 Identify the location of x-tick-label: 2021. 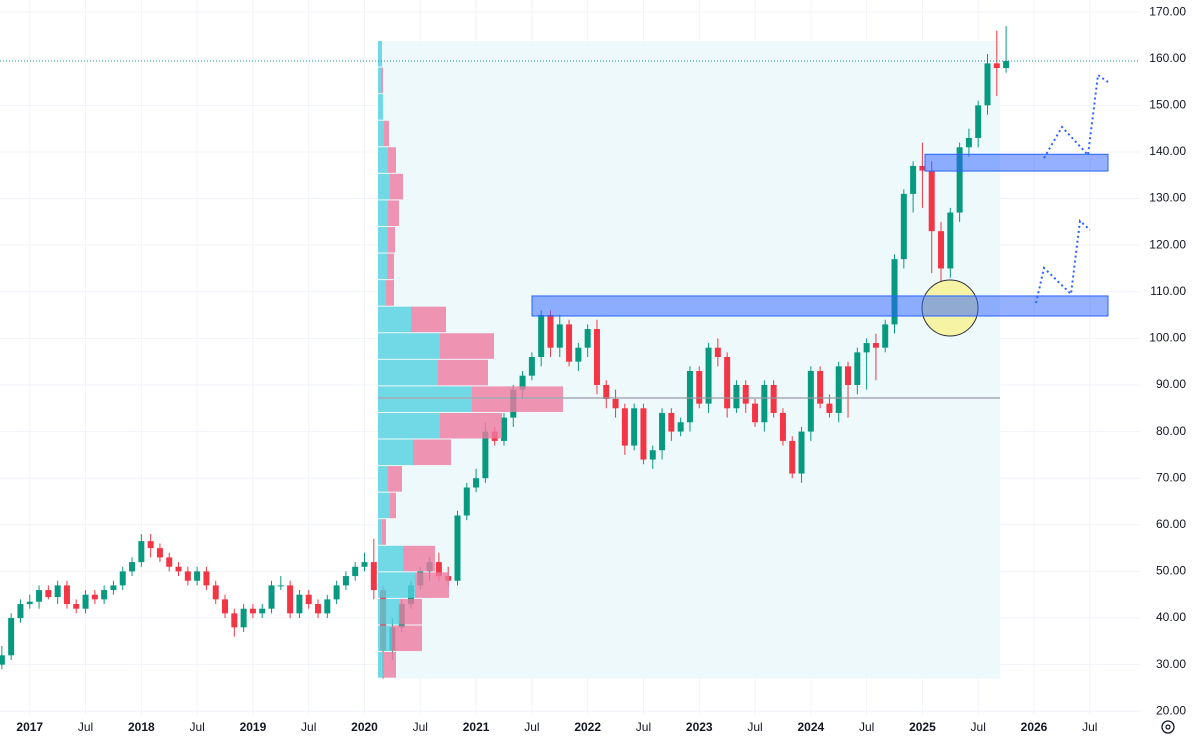
(476, 727).